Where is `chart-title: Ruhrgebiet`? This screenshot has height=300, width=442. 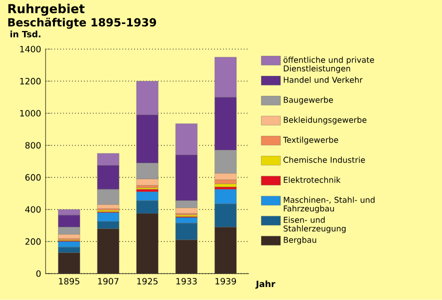 chart-title: Ruhrgebiet is located at coordinates (46, 10).